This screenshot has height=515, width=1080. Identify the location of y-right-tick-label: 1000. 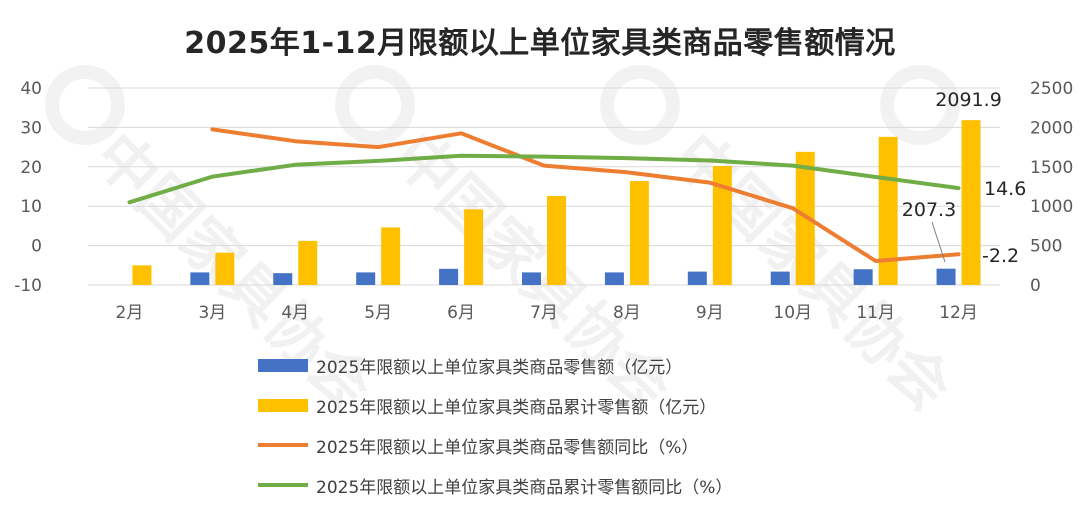
(1051, 207).